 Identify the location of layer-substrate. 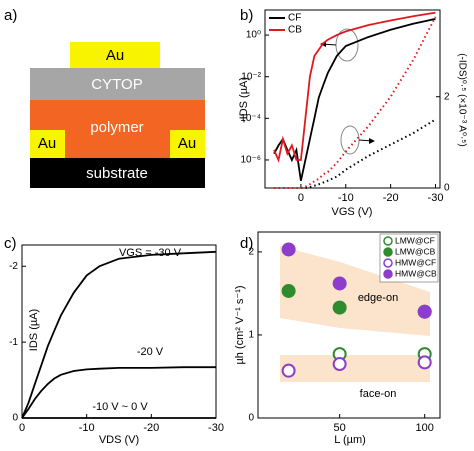
(117, 173).